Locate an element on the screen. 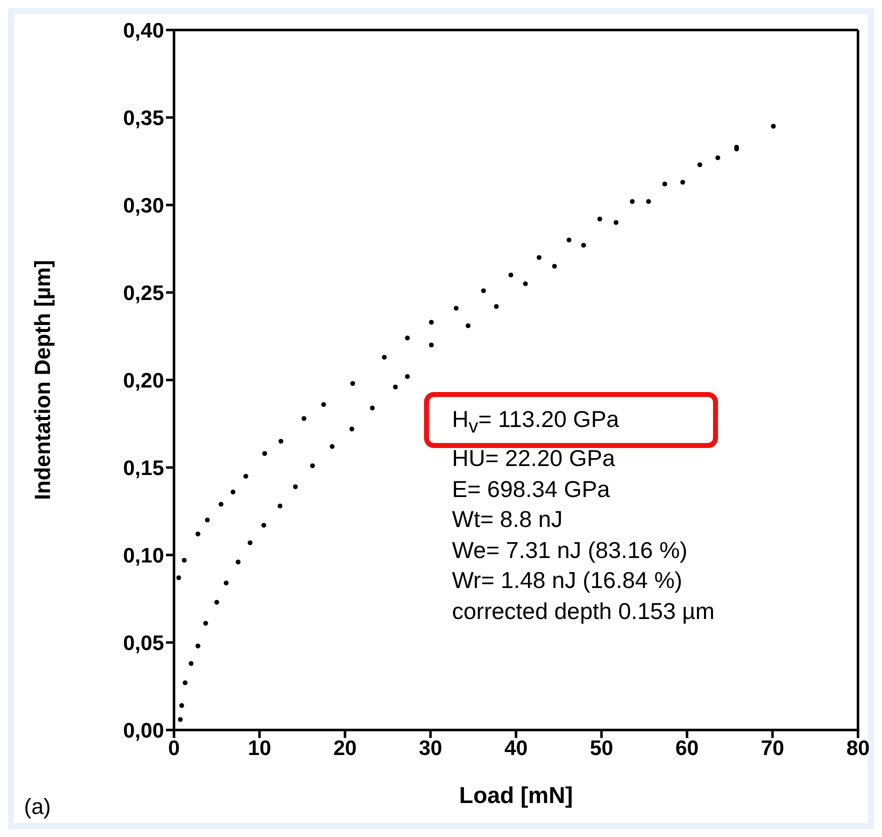 This screenshot has width=882, height=837. y-axis-title: Indentation Depth [µm] is located at coordinates (42, 380).